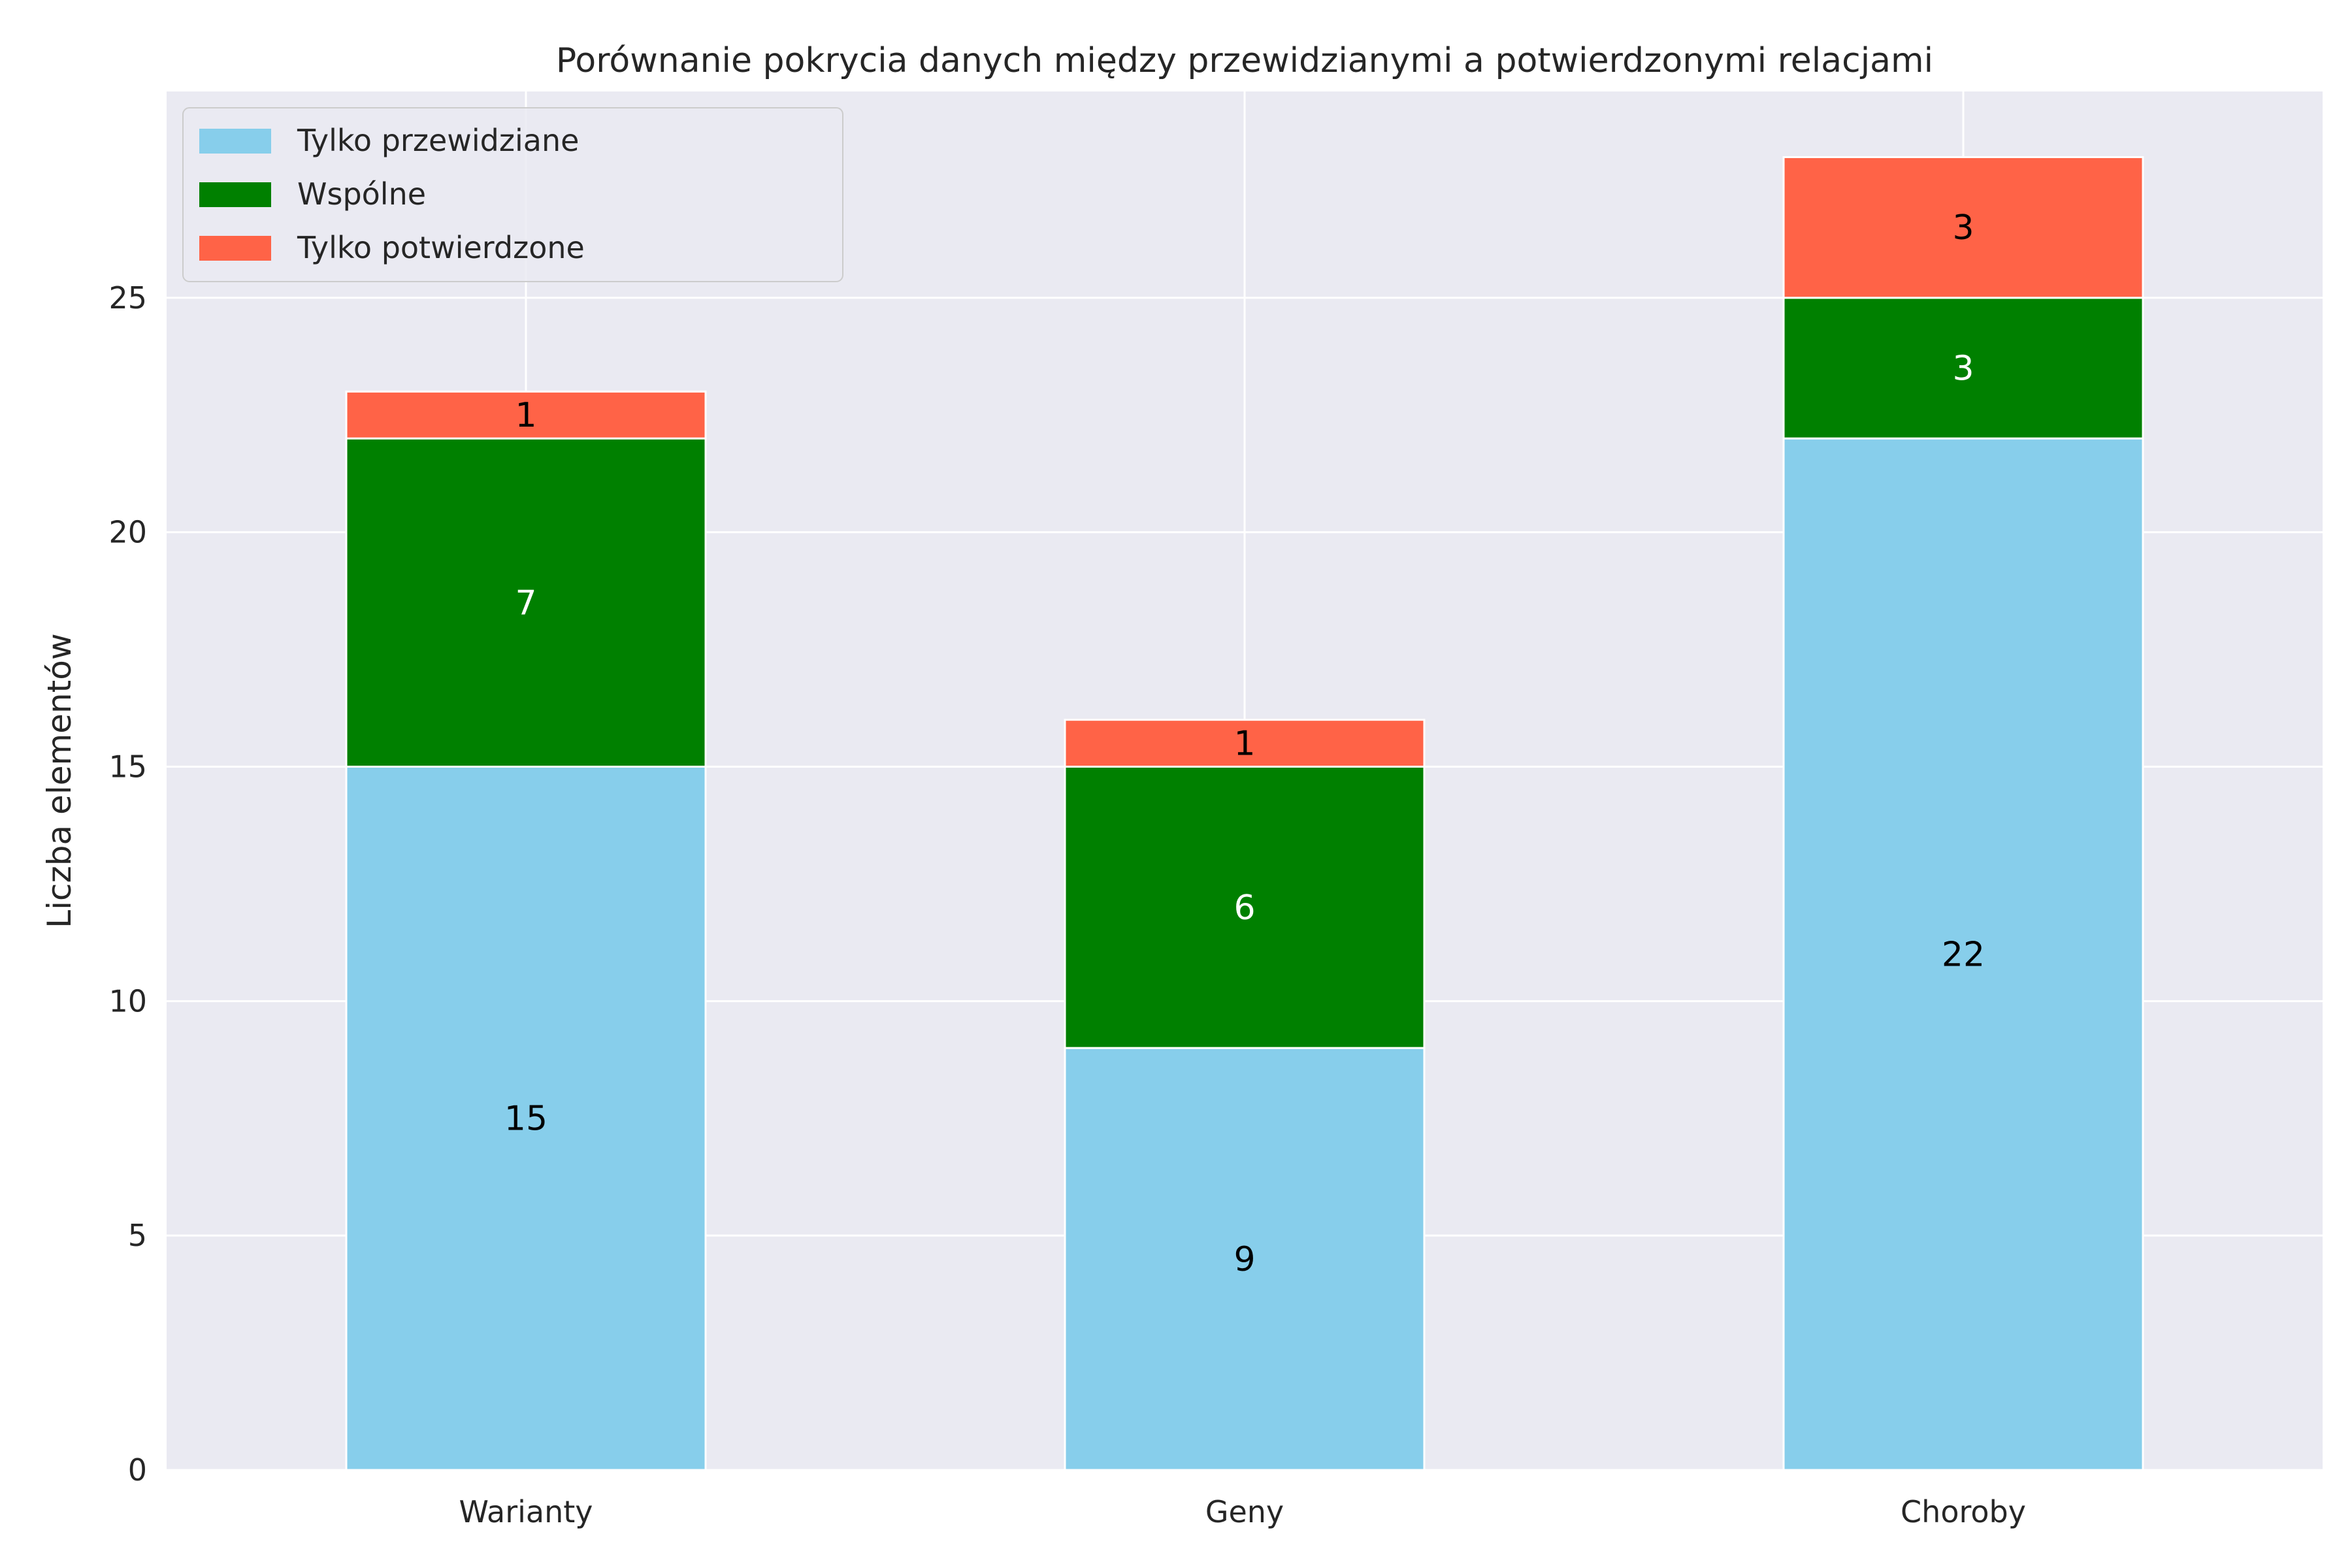 This screenshot has height=1568, width=2352. What do you see at coordinates (1244, 1259) in the screenshot?
I see `bar-value-label: 9` at bounding box center [1244, 1259].